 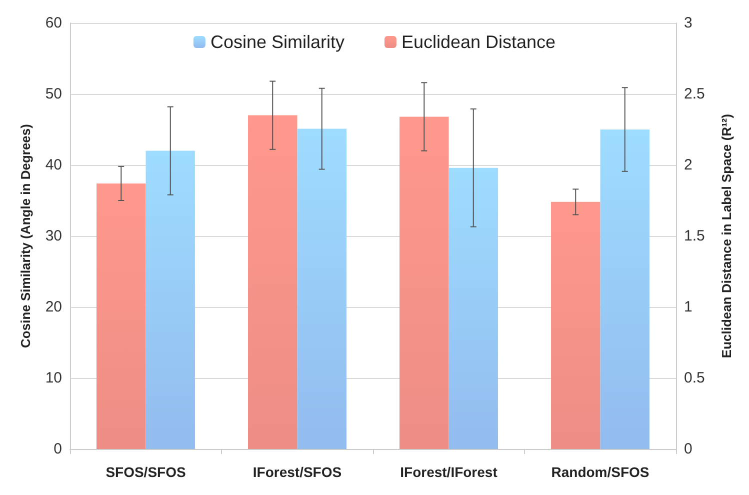 I want to click on y2-tick-label: 3, so click(x=688, y=23).